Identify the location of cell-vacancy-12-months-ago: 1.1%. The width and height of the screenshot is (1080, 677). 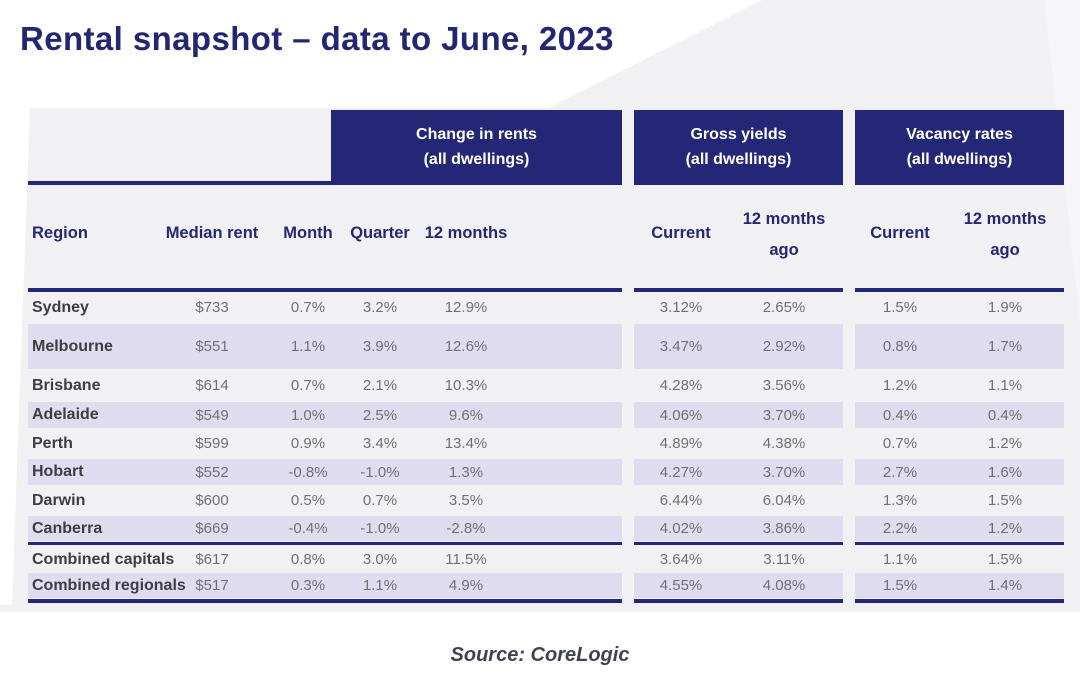
(1005, 385).